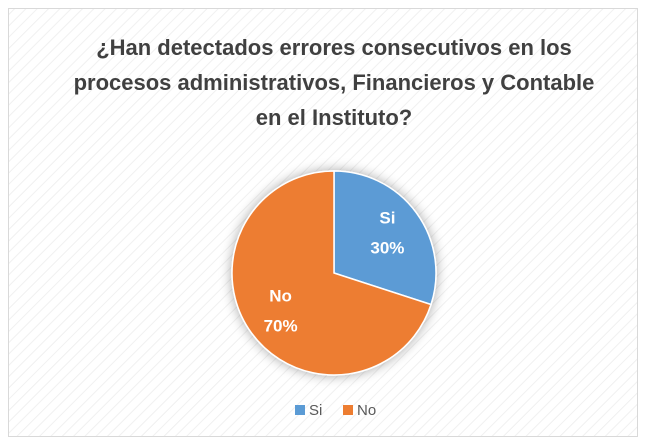 The height and width of the screenshot is (445, 646). Describe the element at coordinates (281, 325) in the screenshot. I see `data-label-value: 70%` at that location.